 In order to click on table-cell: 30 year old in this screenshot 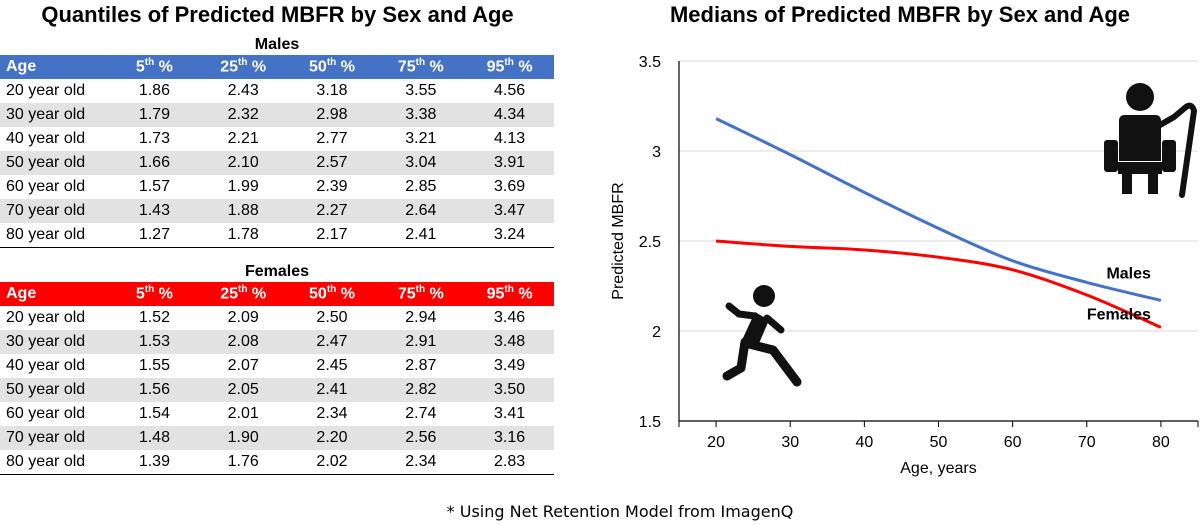, I will do `click(55, 342)`.